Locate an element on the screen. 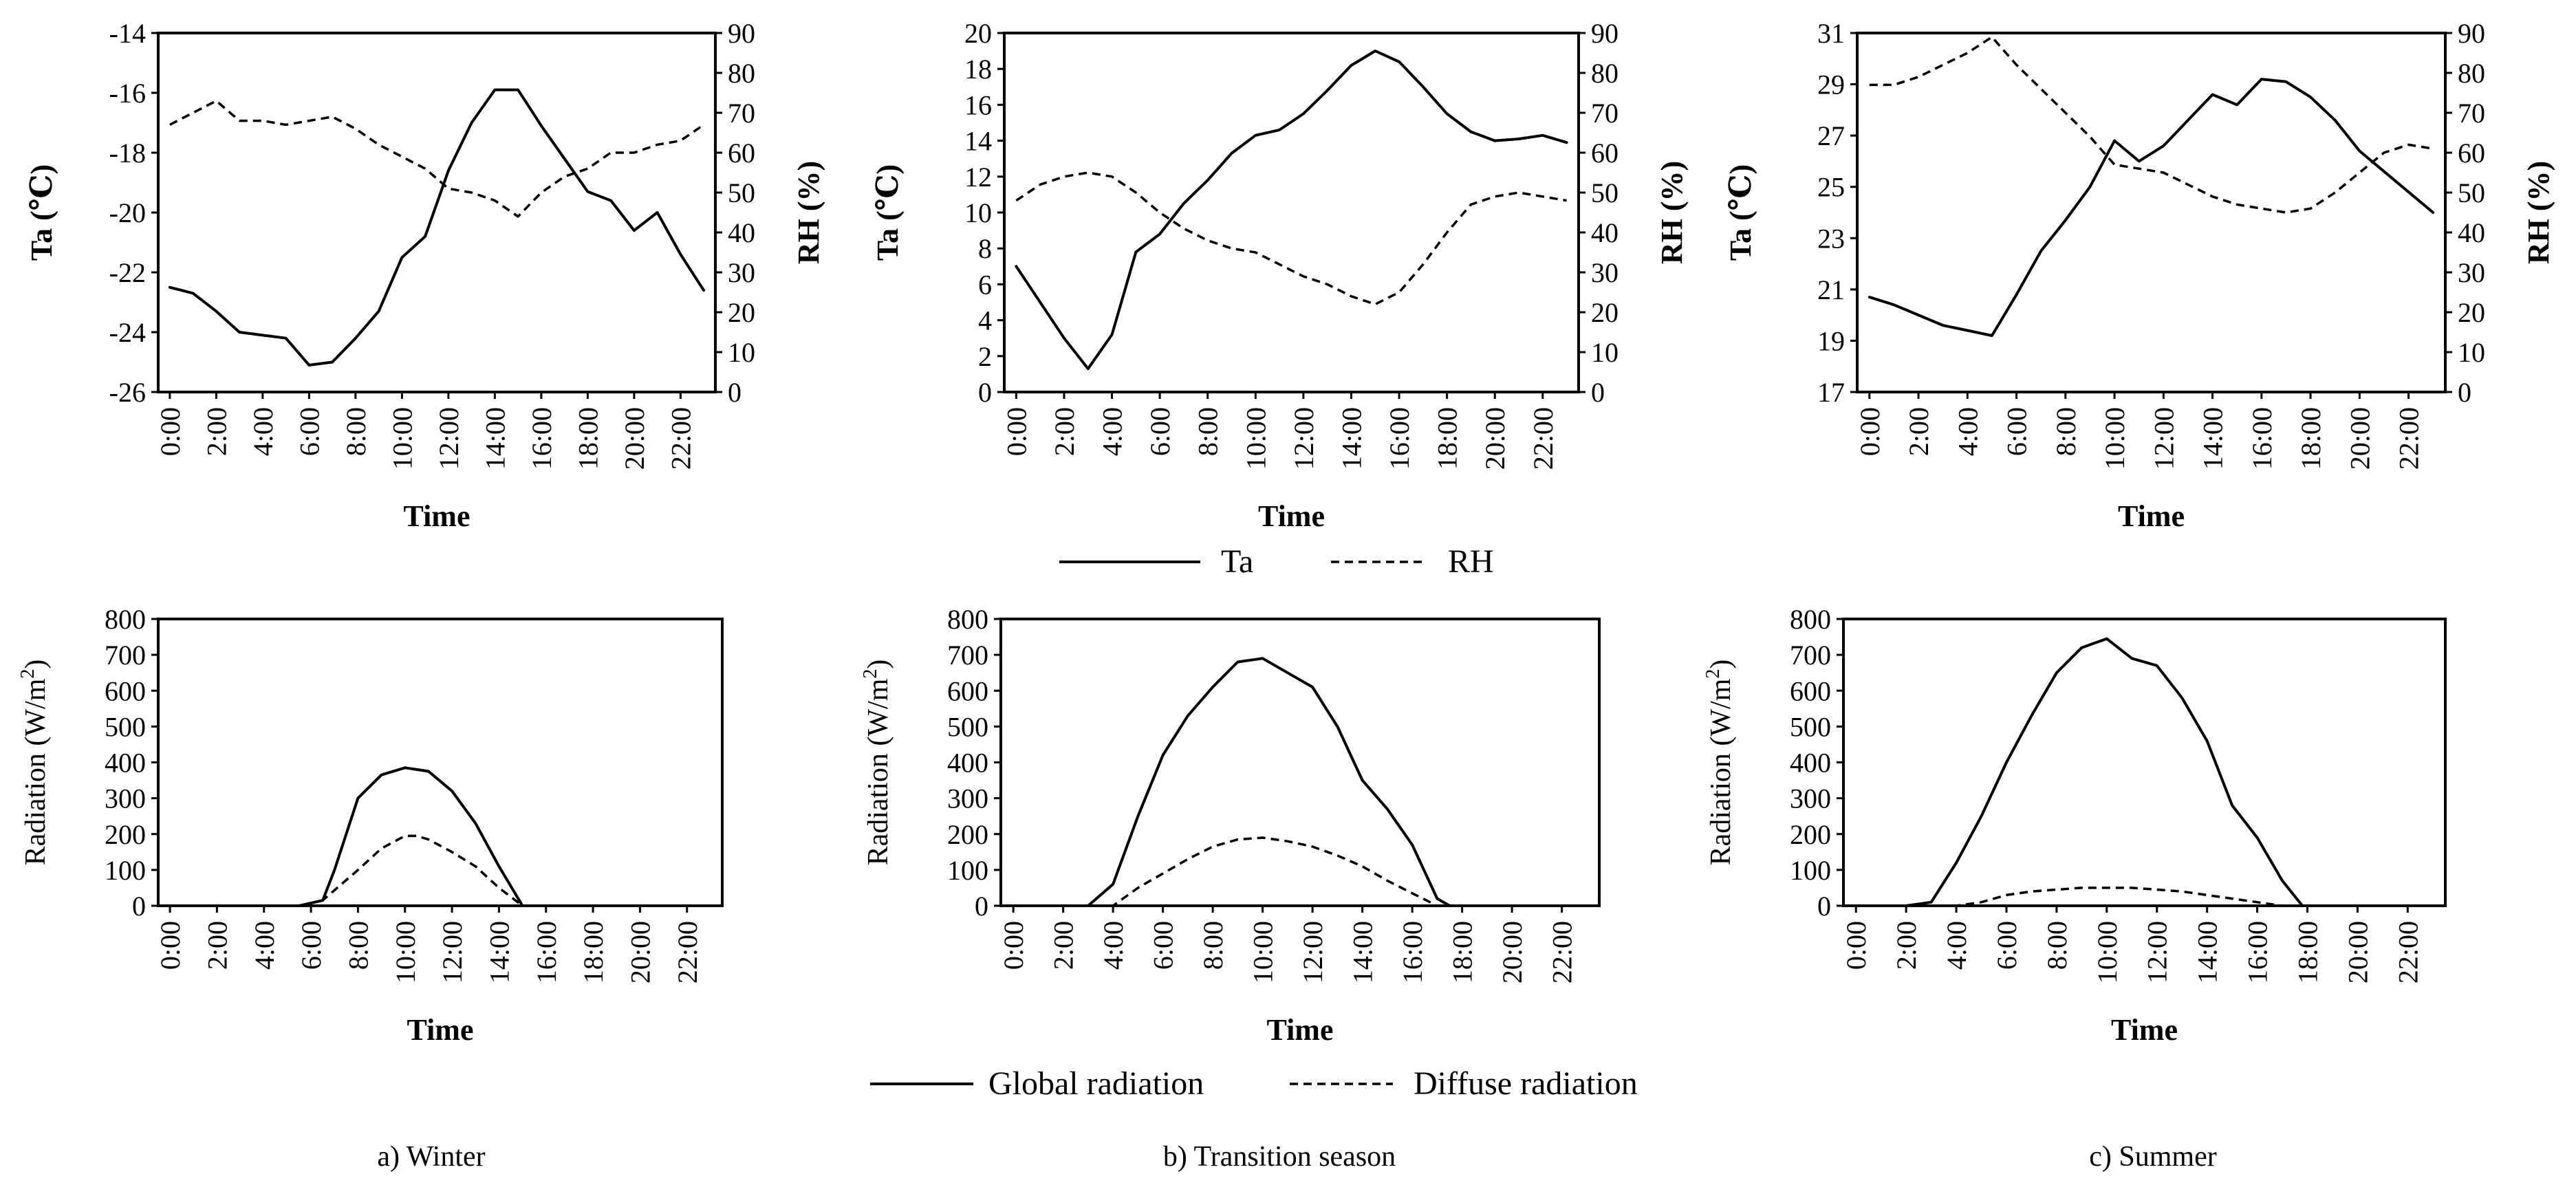  legend-diffuse-label: Diffuse radiation is located at coordinates (1526, 1083).